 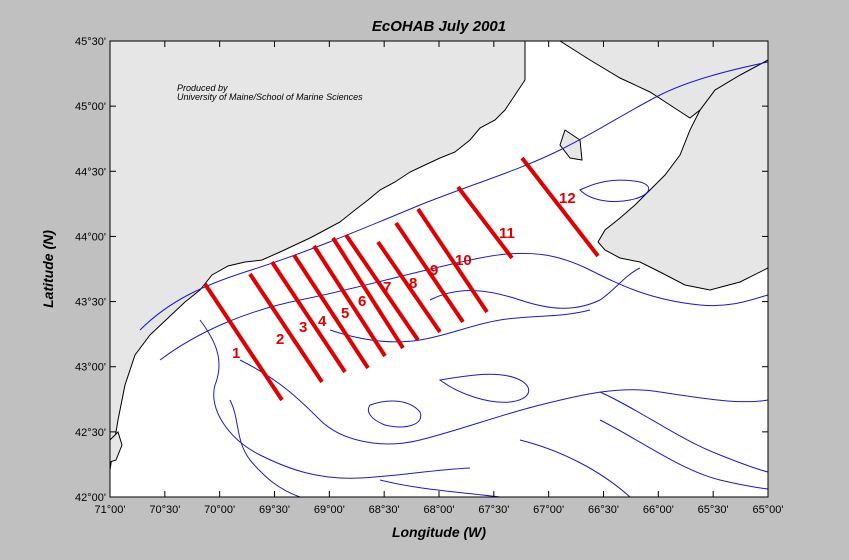 What do you see at coordinates (322, 321) in the screenshot?
I see `transect-label-4: 4` at bounding box center [322, 321].